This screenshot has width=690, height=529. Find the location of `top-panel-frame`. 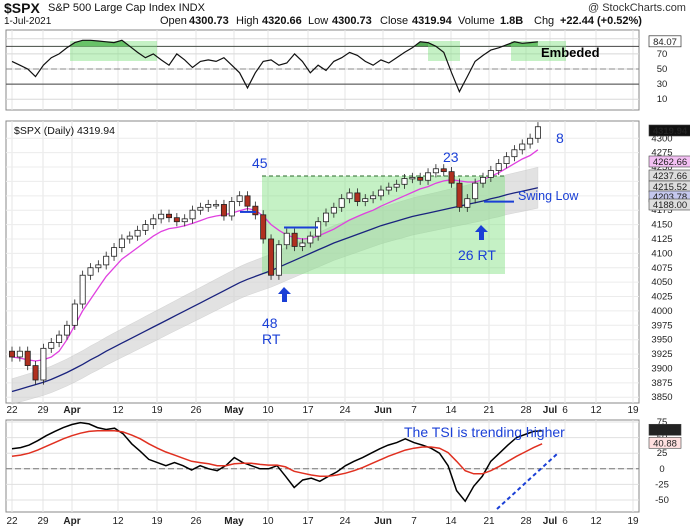

top-panel-frame is located at coordinates (322, 70).